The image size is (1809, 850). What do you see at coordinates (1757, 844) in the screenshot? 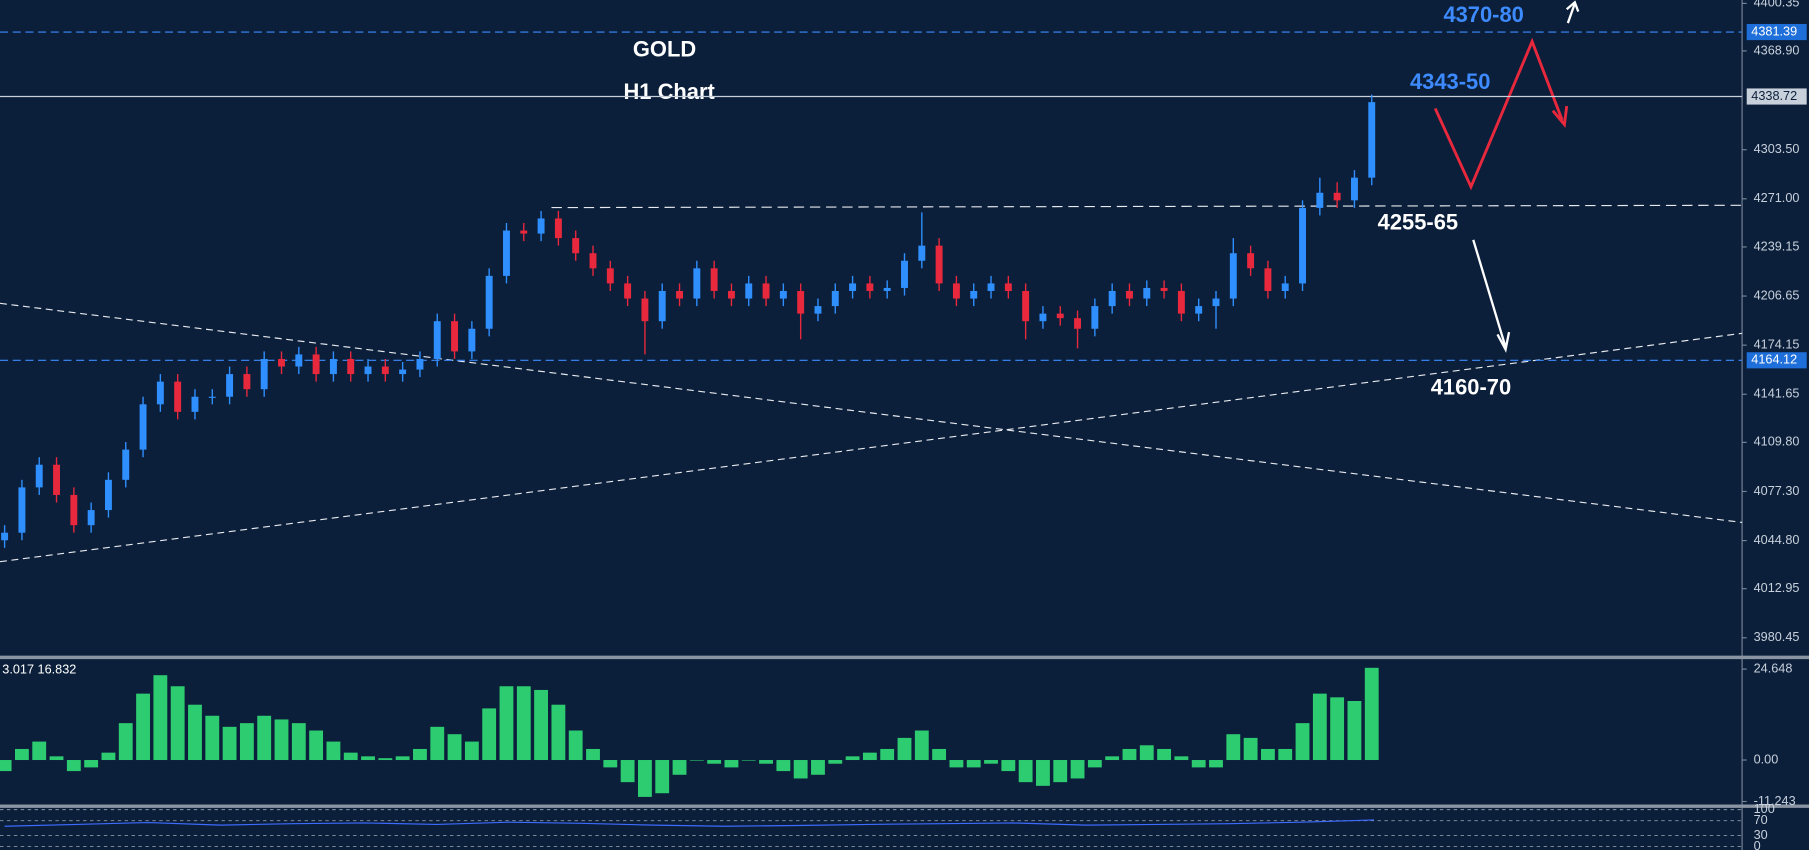
I see `y-tick-label: 0` at bounding box center [1757, 844].